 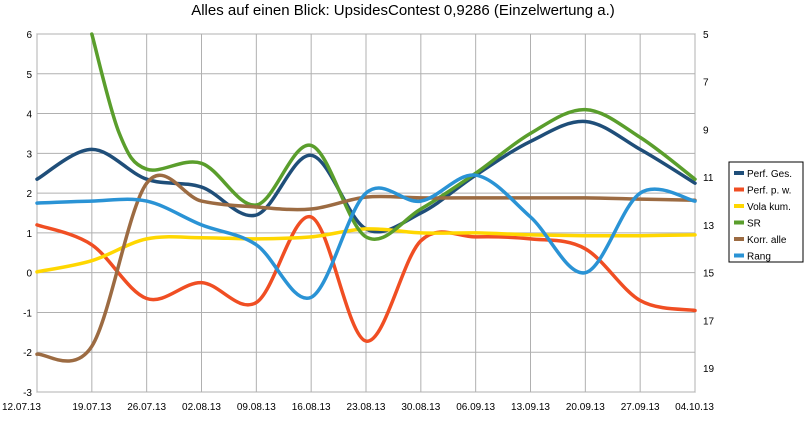 What do you see at coordinates (706, 35) in the screenshot?
I see `y2-tick-label: 5` at bounding box center [706, 35].